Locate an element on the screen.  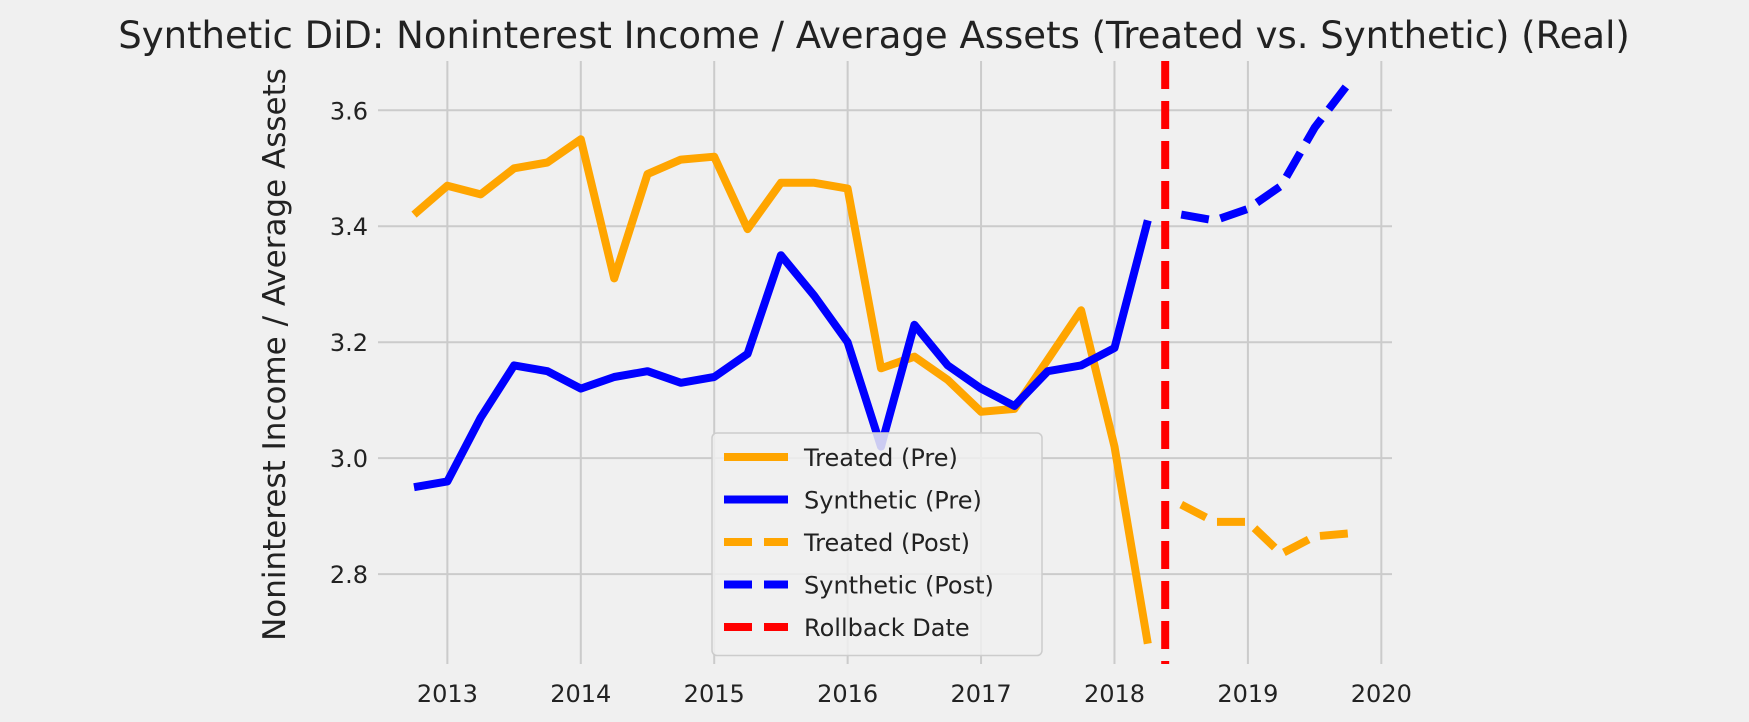
x-tick-label: 2015 is located at coordinates (714, 694).